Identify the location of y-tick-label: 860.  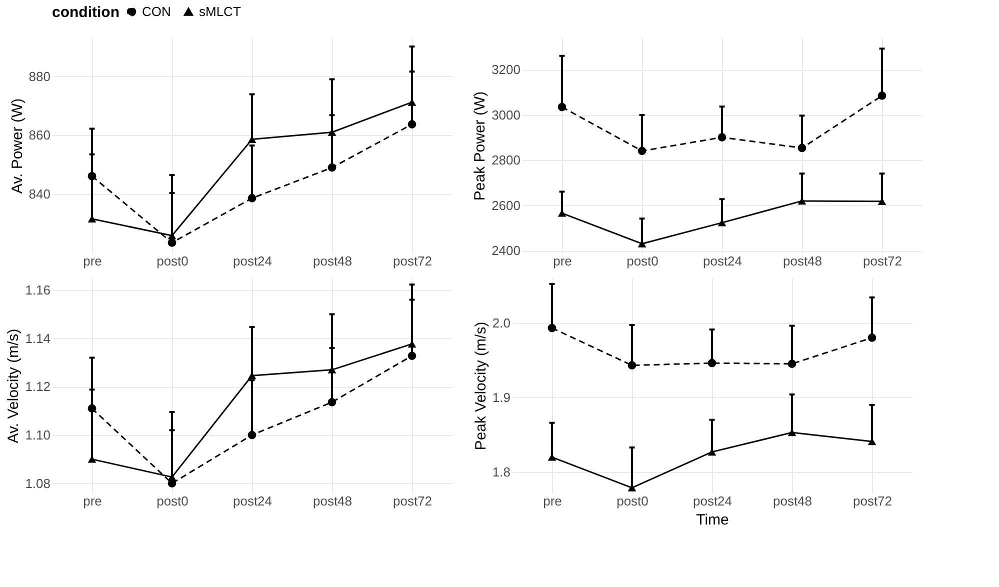
(39, 135).